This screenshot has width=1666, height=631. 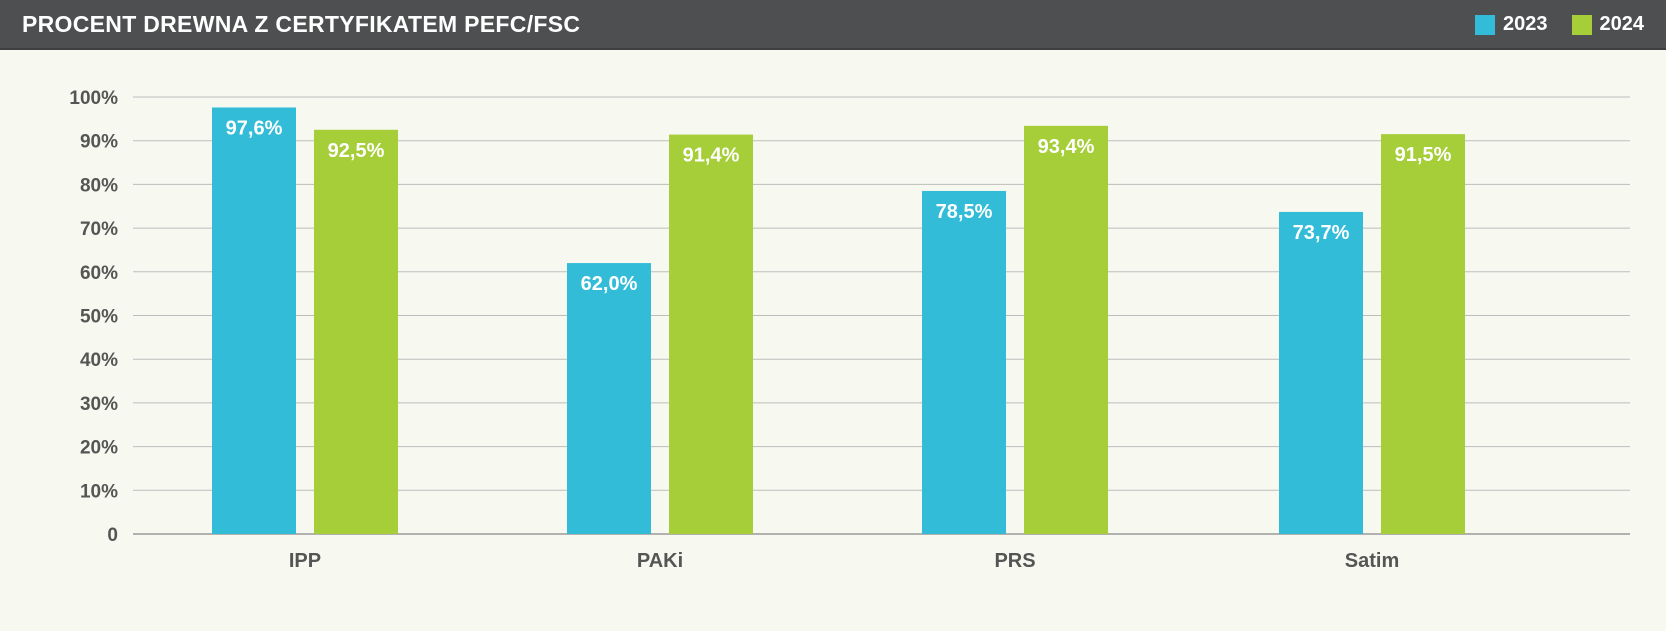 I want to click on y-tick-label: 40%, so click(x=99, y=360).